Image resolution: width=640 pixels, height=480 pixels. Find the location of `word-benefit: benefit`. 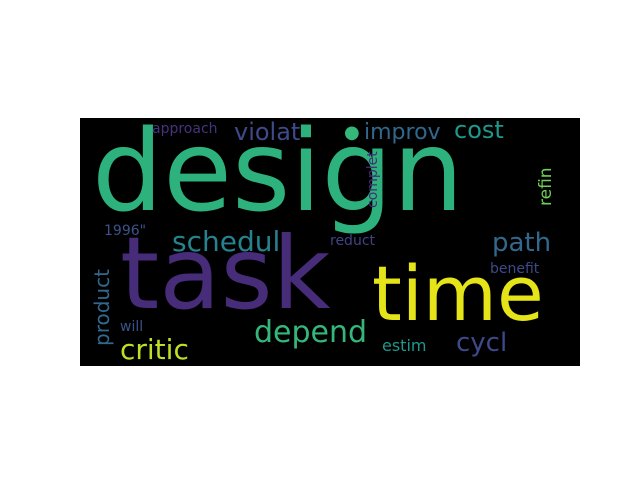

word-benefit: benefit is located at coordinates (515, 269).